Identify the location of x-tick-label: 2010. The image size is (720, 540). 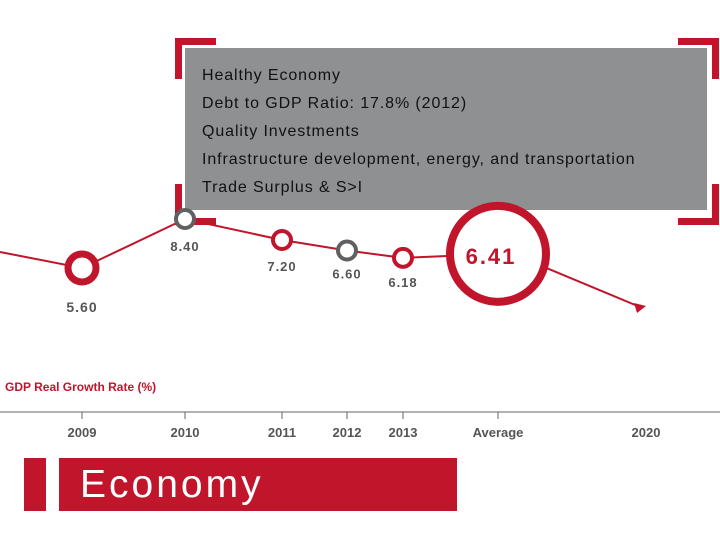
(185, 432).